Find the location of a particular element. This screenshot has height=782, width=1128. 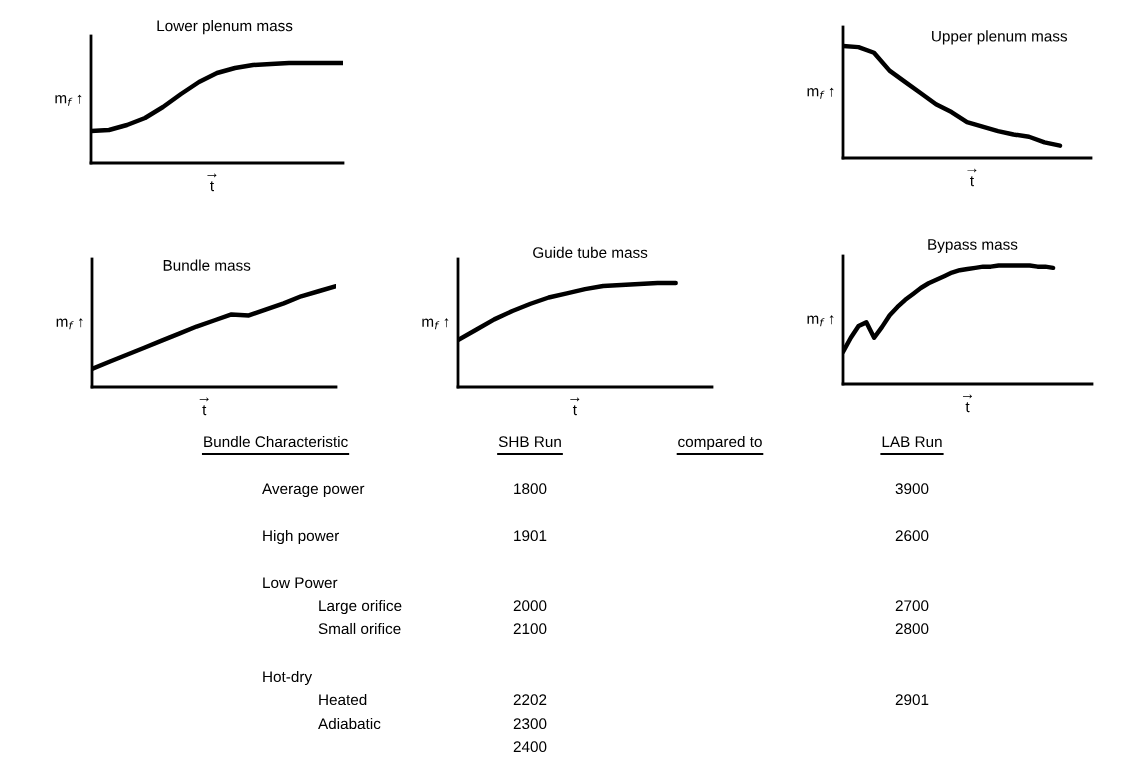

text: 1901 is located at coordinates (530, 536).